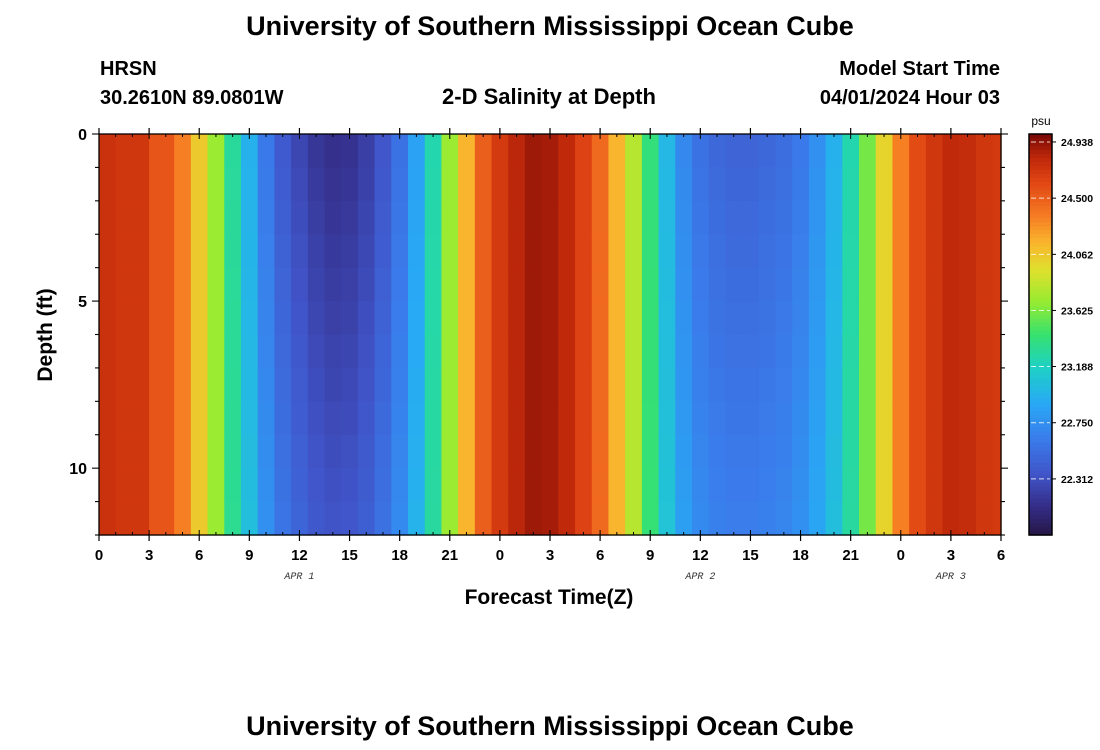 Image resolution: width=1100 pixels, height=750 pixels. Describe the element at coordinates (549, 96) in the screenshot. I see `chart-title: 2-D Salinity at Depth` at that location.